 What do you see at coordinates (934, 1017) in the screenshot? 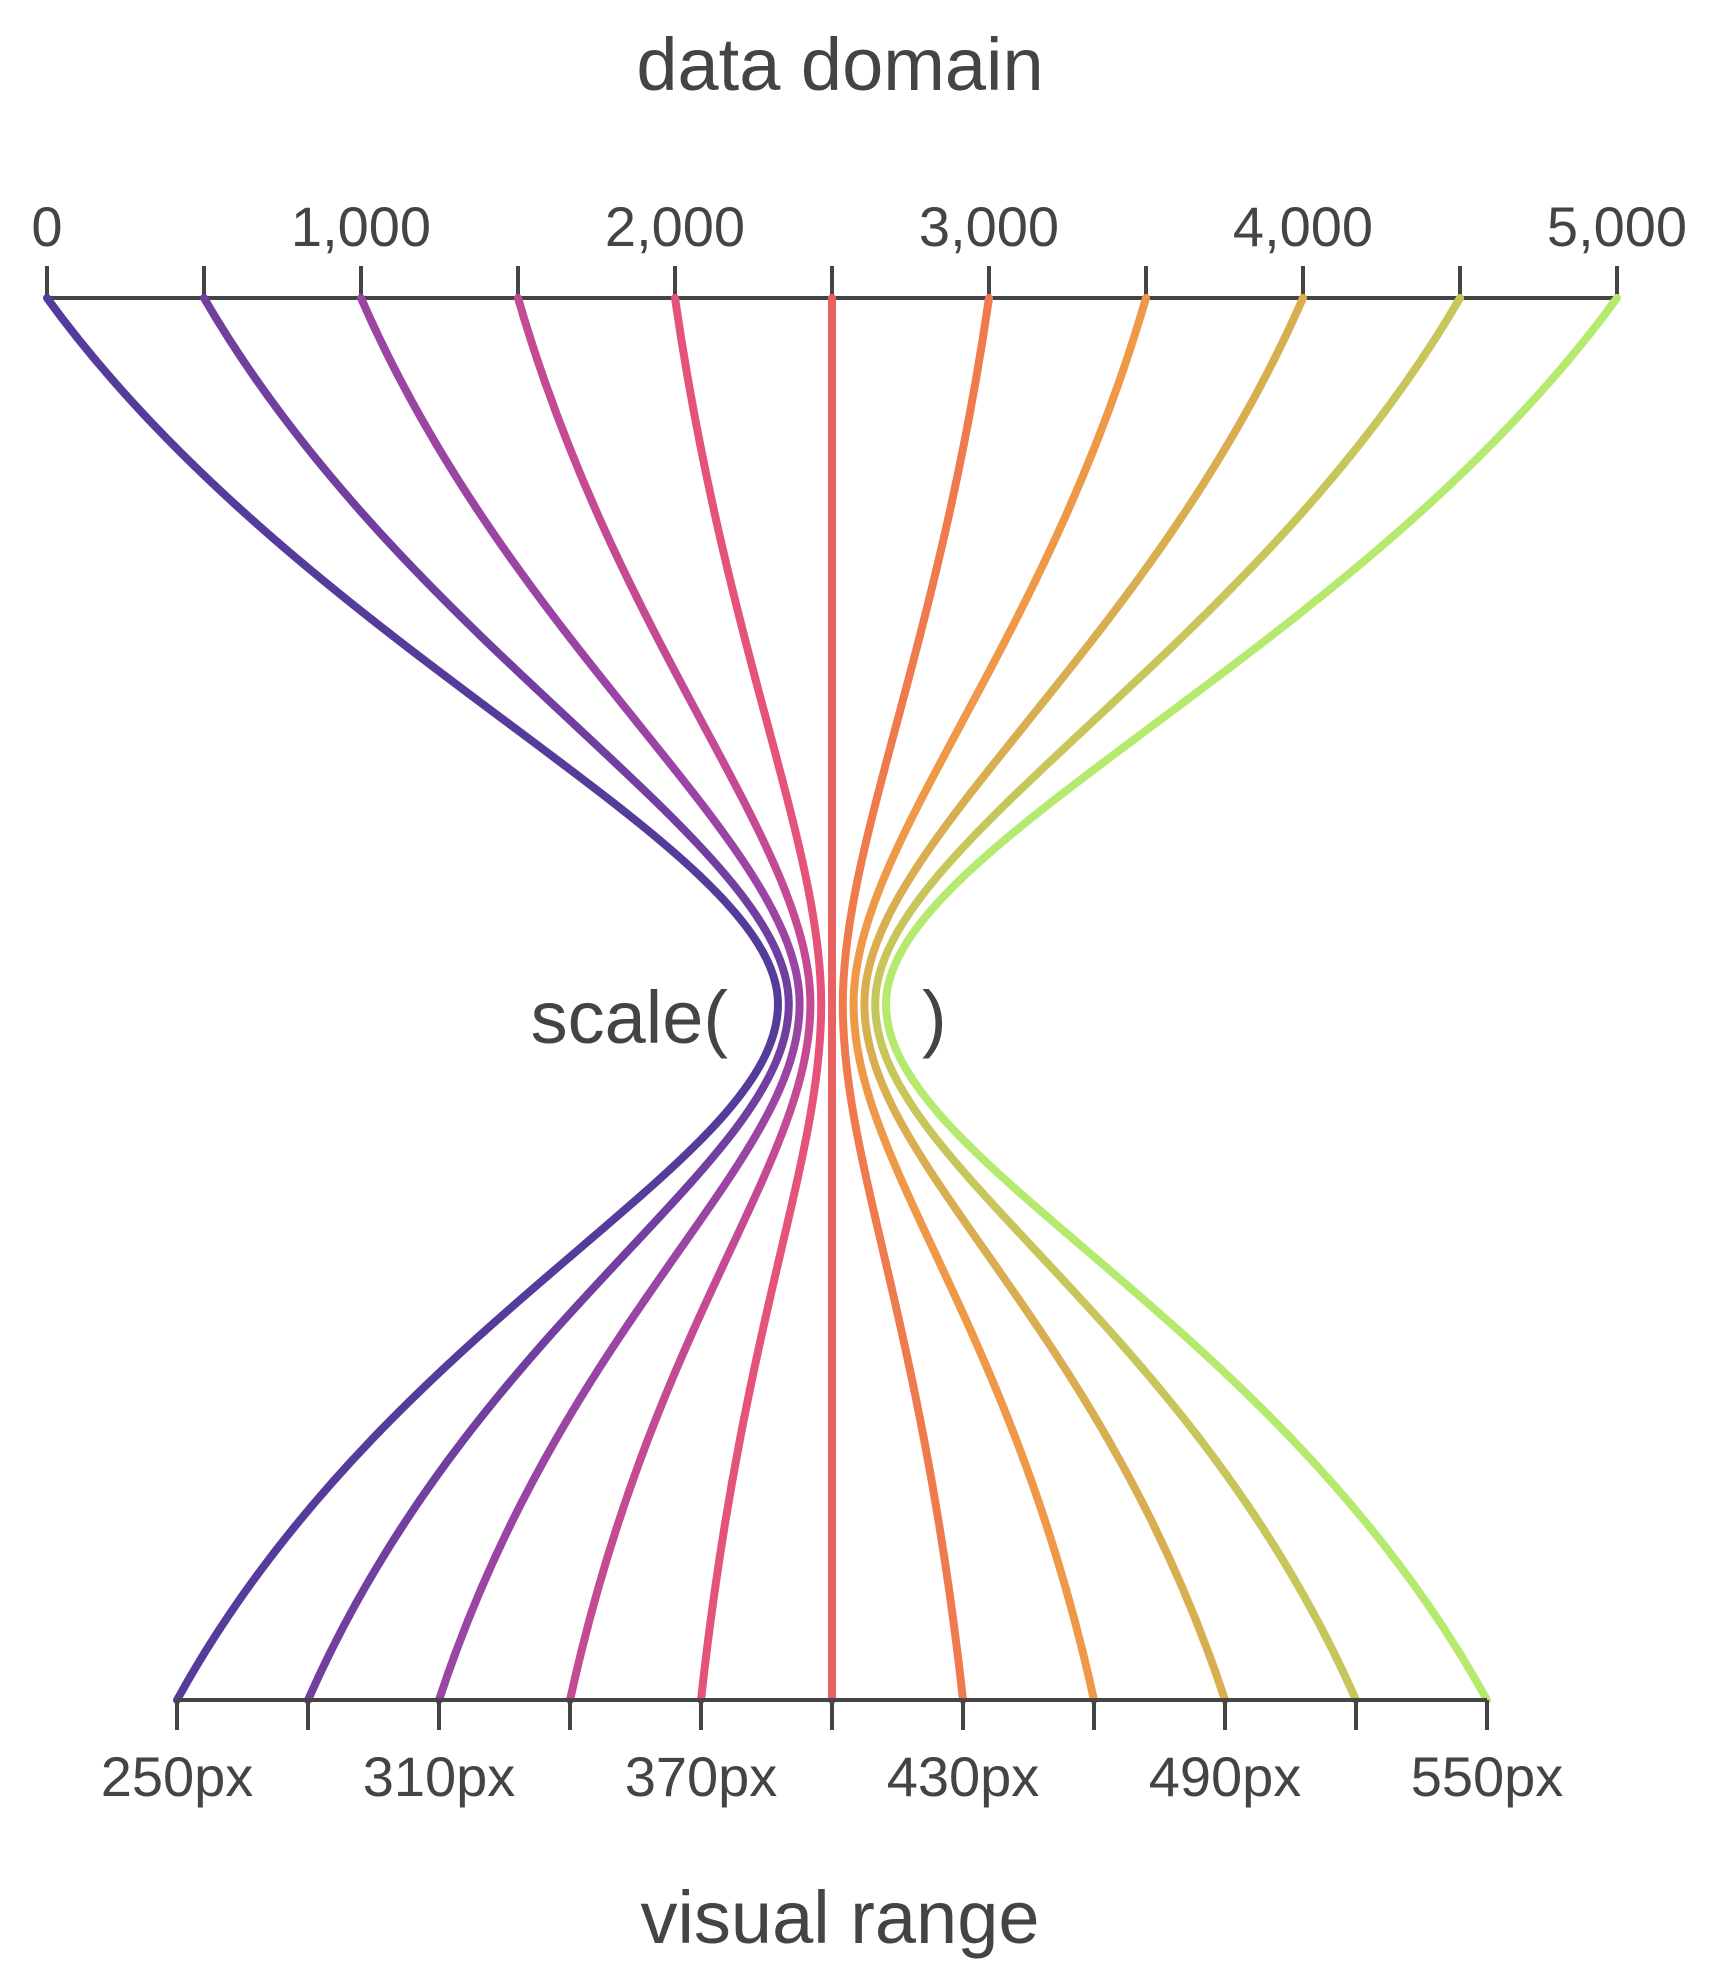
I see `scale-function-close: )` at bounding box center [934, 1017].